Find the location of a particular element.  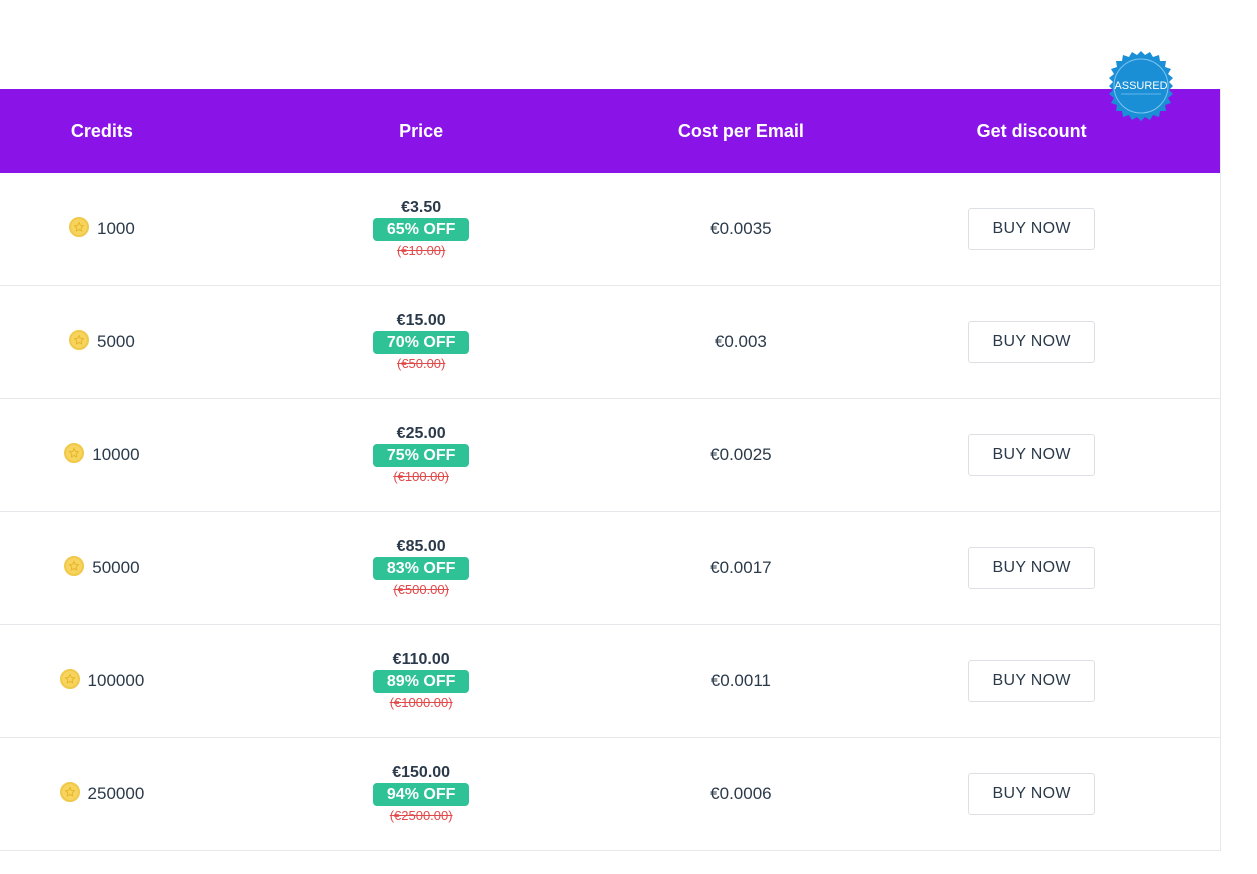

credits-cell: 250000 is located at coordinates (102, 794).